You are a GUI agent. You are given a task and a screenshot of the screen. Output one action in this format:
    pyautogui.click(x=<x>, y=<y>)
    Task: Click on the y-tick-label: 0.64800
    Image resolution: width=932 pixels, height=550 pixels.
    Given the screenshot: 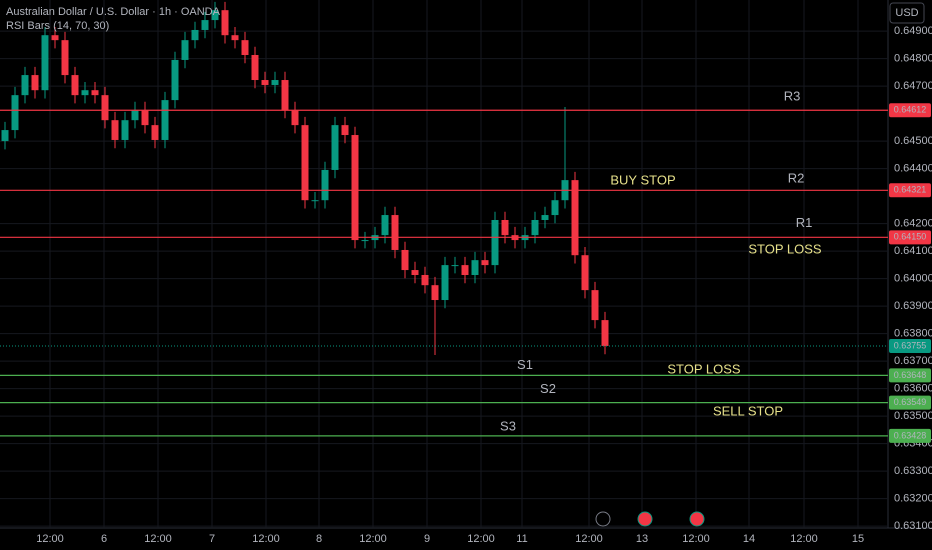 What is the action you would take?
    pyautogui.click(x=913, y=58)
    